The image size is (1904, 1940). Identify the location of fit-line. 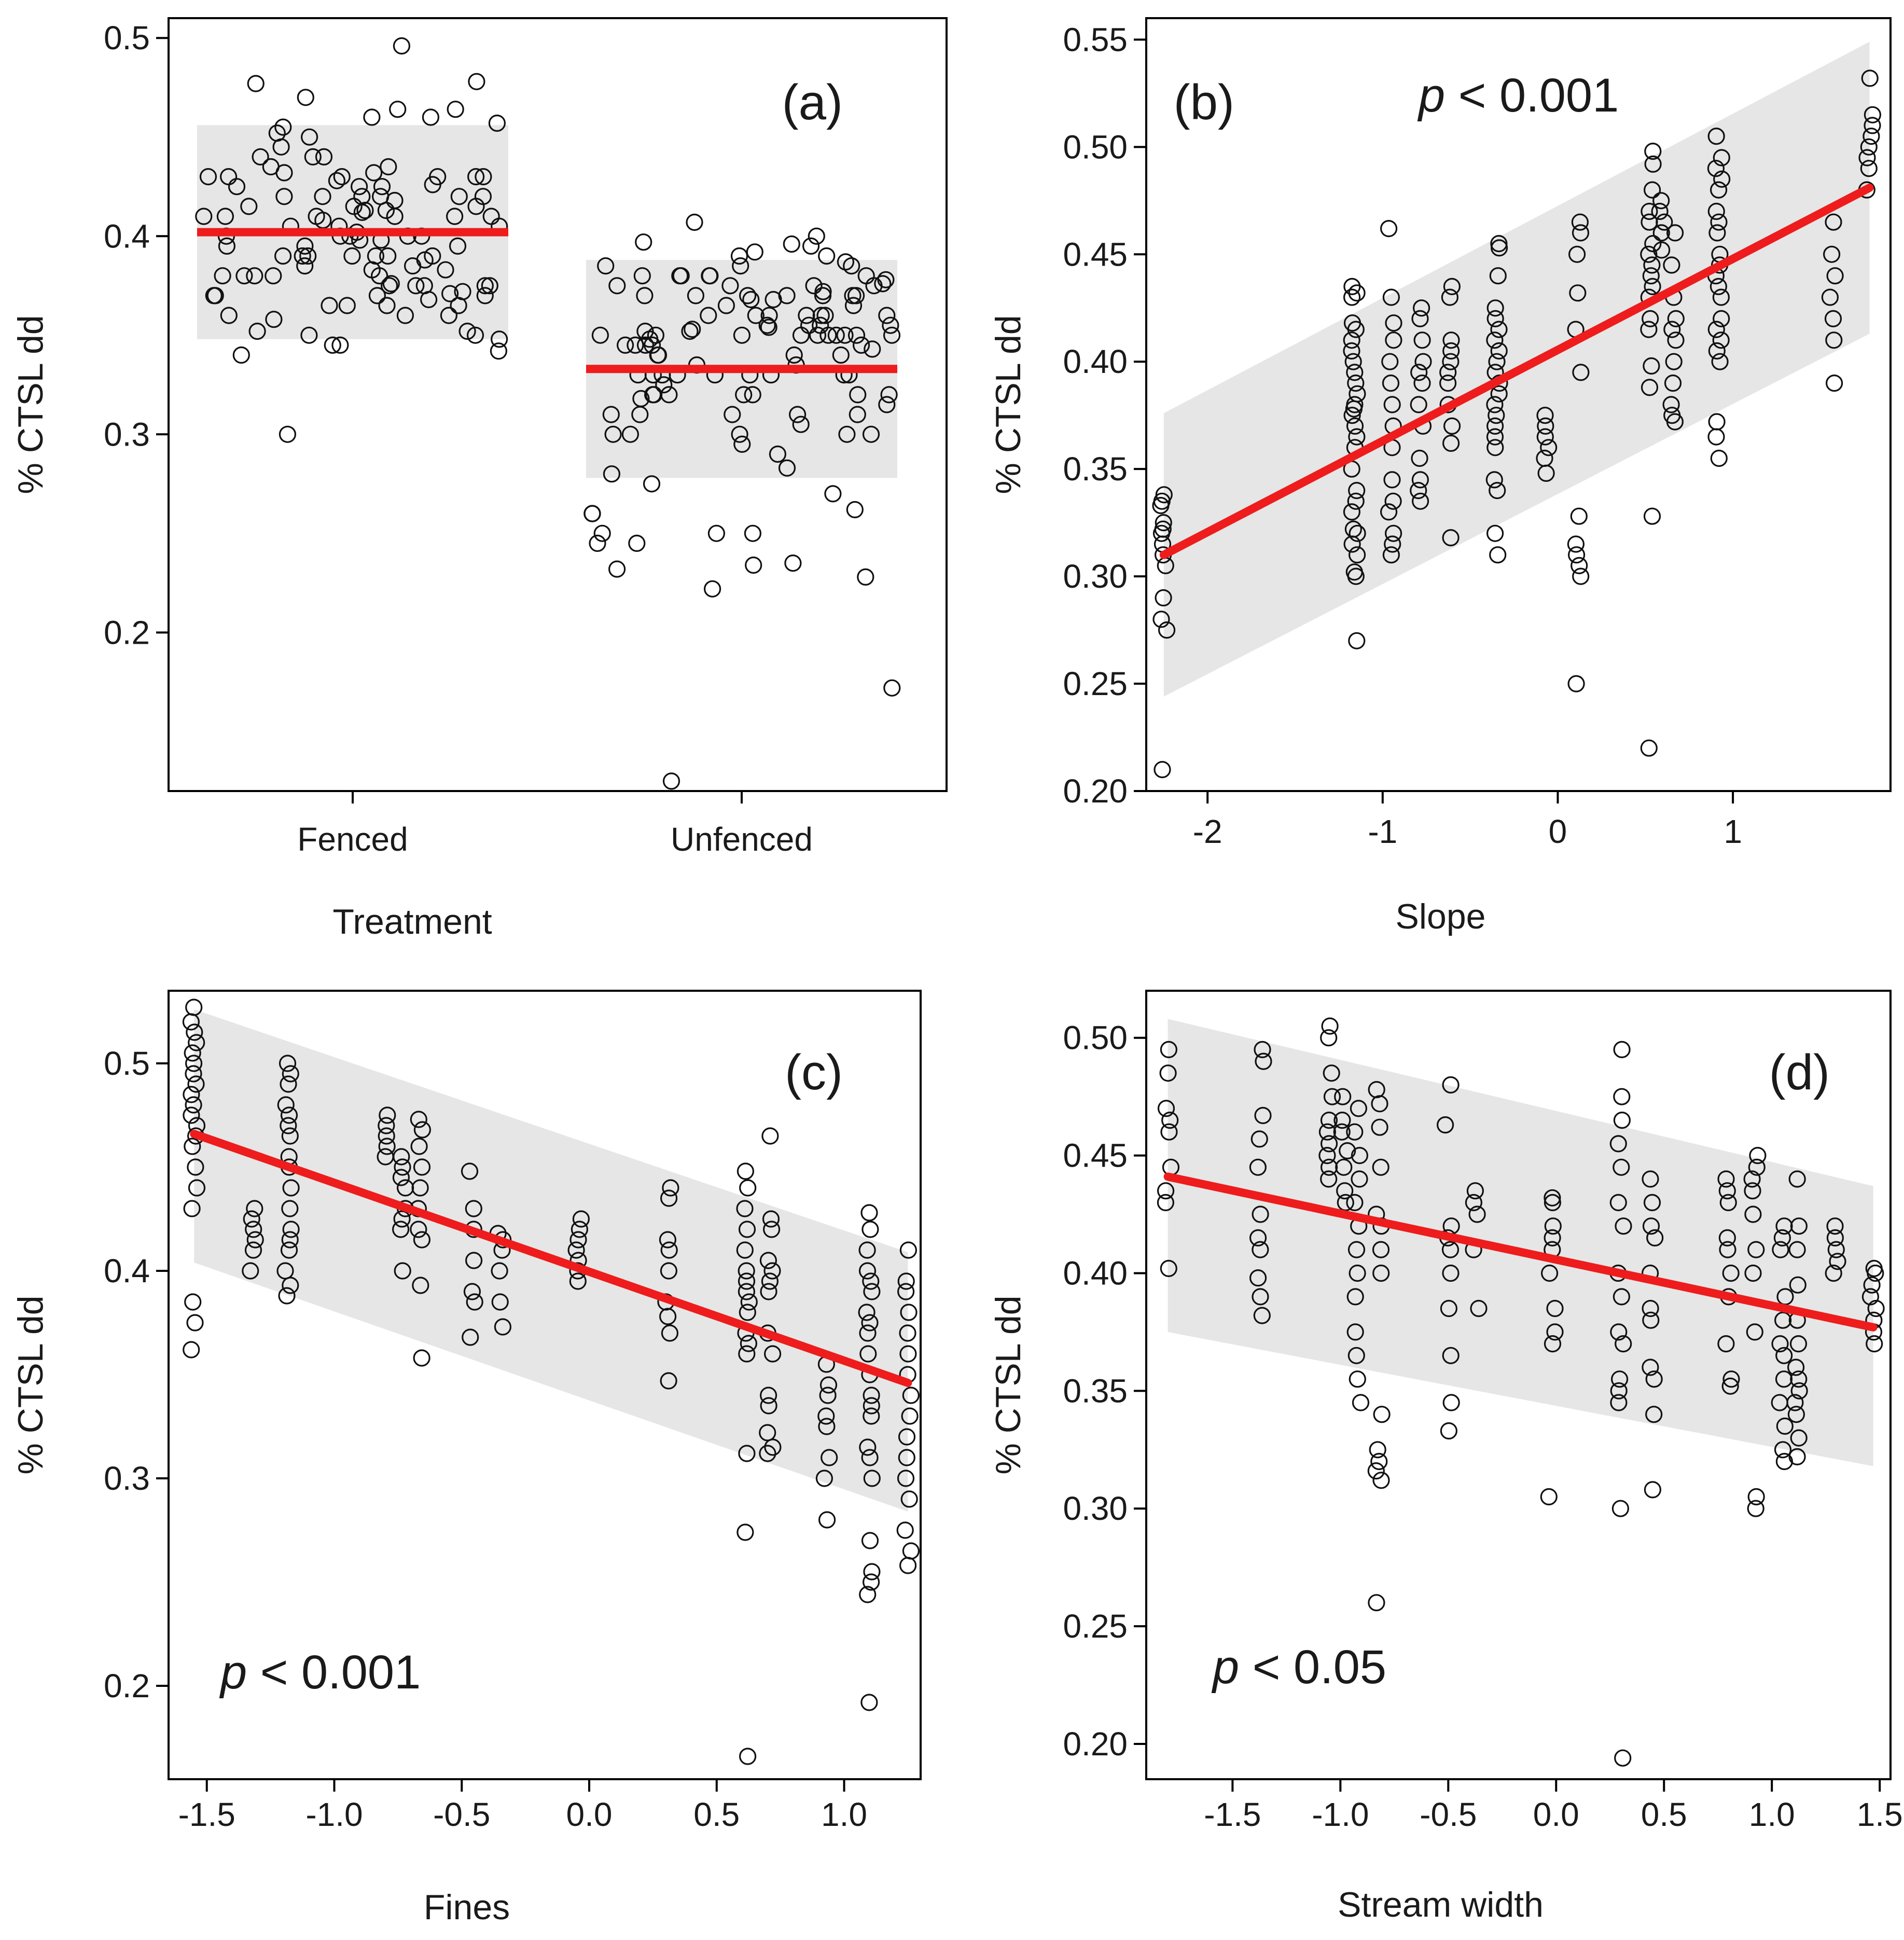
(1521, 1252).